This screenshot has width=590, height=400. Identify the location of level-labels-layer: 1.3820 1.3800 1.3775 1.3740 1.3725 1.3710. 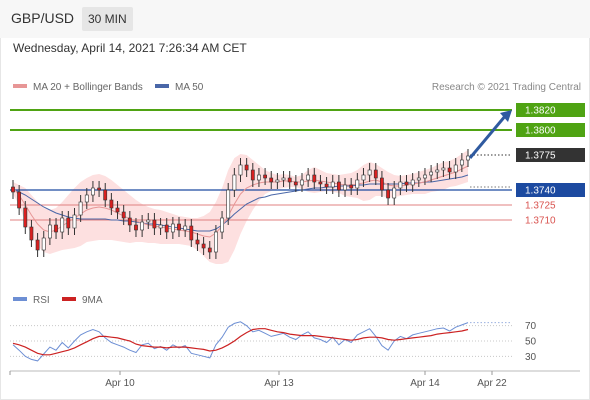
(550, 165).